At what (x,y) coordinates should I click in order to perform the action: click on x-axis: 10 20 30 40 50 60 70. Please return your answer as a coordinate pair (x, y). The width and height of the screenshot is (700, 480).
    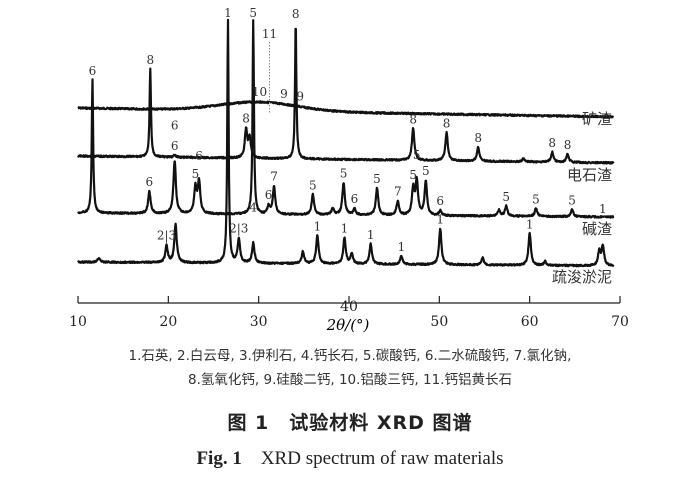
    Looking at the image, I should click on (349, 313).